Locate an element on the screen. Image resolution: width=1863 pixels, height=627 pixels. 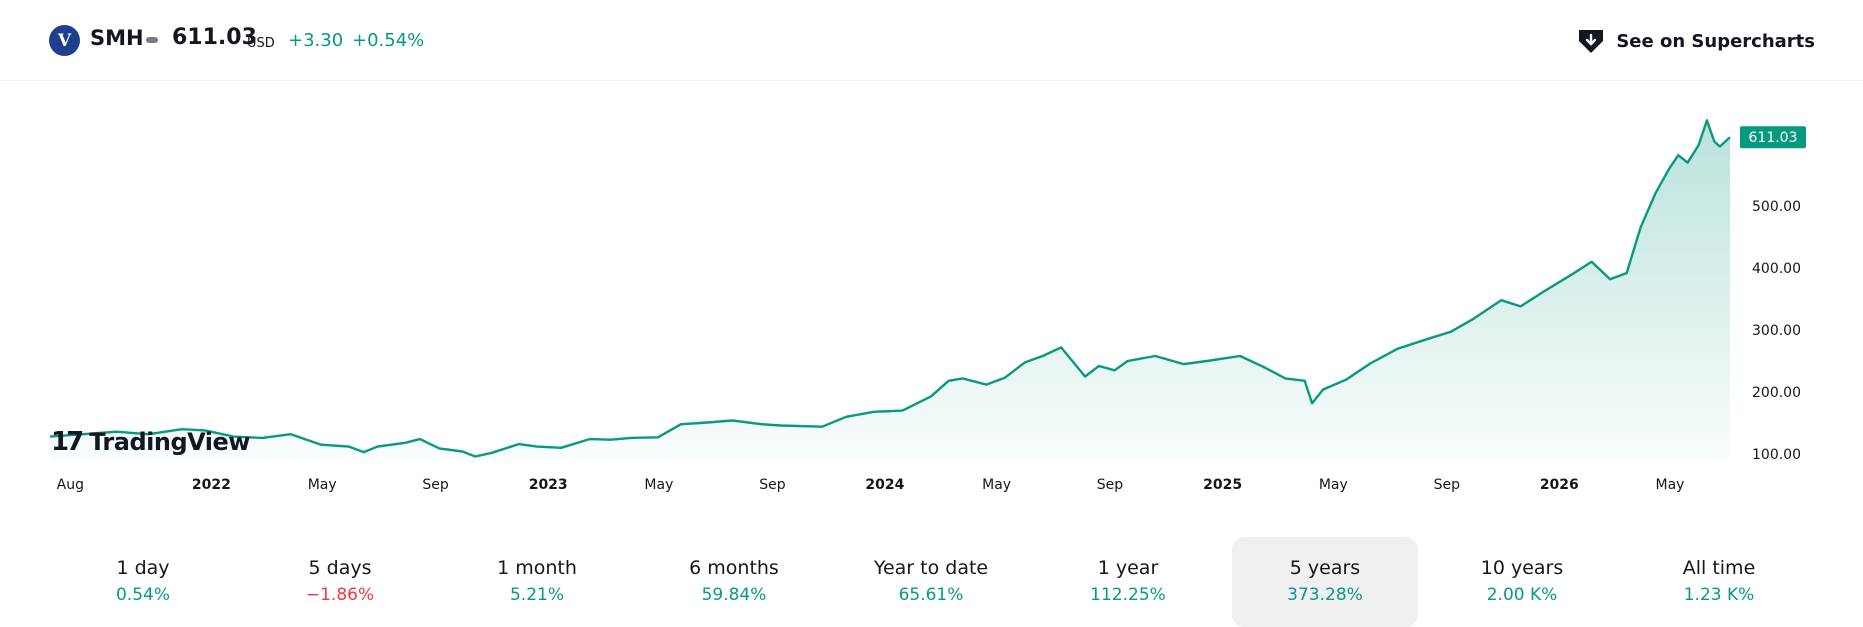
period-change-value: 112.25% is located at coordinates (1128, 595).